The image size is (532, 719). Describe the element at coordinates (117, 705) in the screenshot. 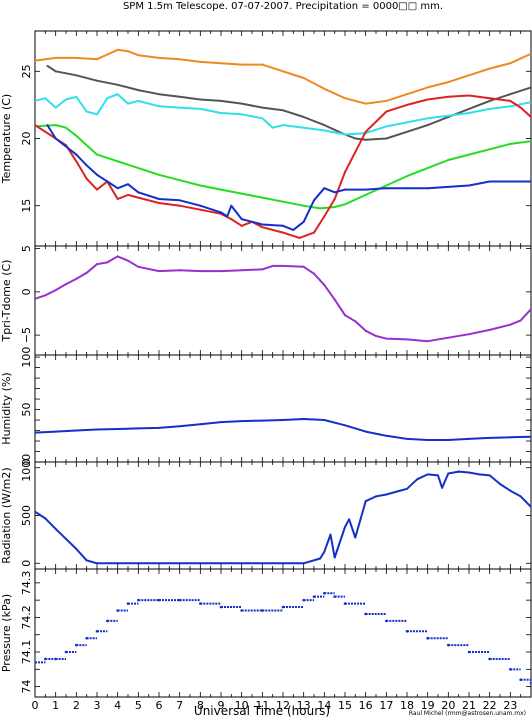

I see `x-tick-label: 4` at that location.